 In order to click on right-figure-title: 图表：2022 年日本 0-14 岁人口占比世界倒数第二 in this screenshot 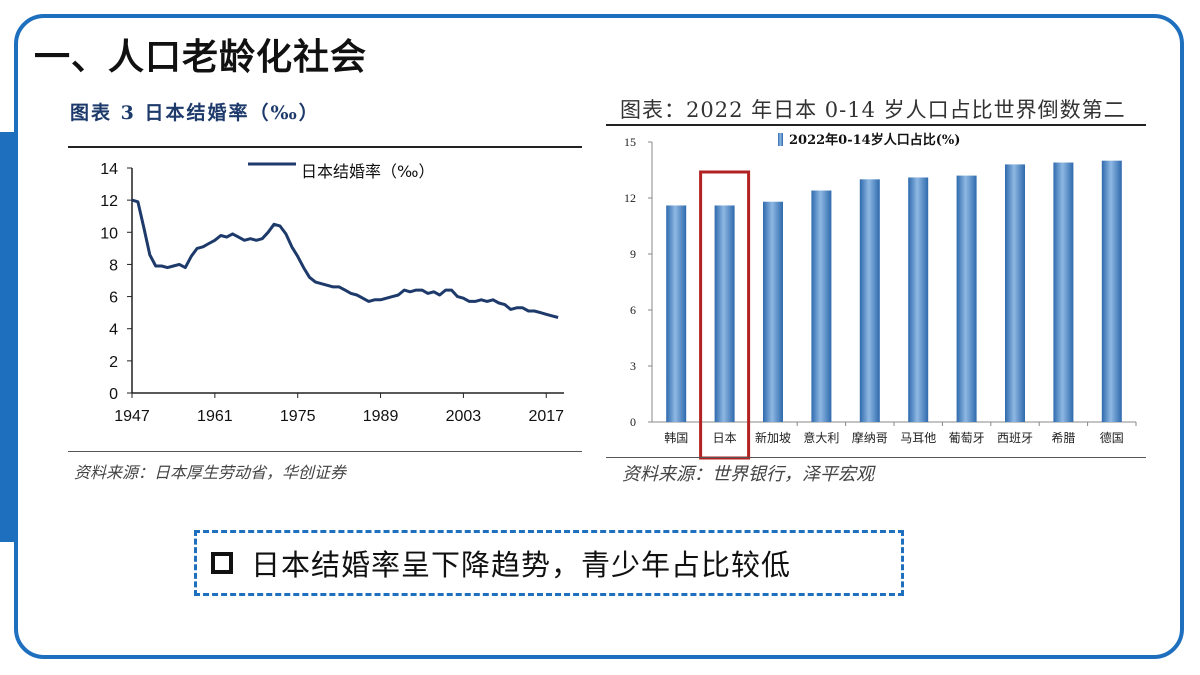, I will do `click(873, 110)`.